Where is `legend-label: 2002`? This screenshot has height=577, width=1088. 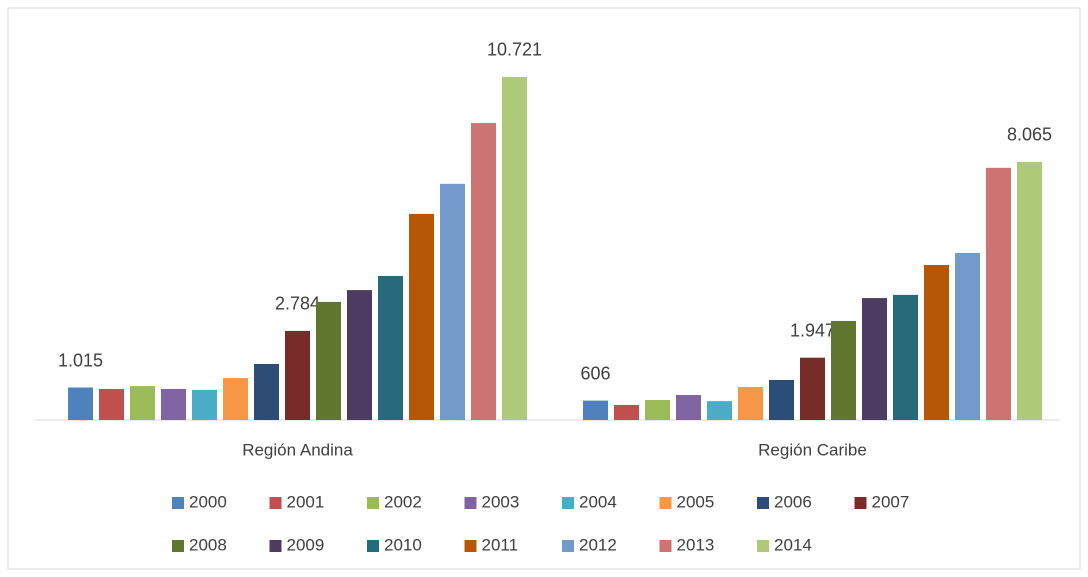 legend-label: 2002 is located at coordinates (403, 501).